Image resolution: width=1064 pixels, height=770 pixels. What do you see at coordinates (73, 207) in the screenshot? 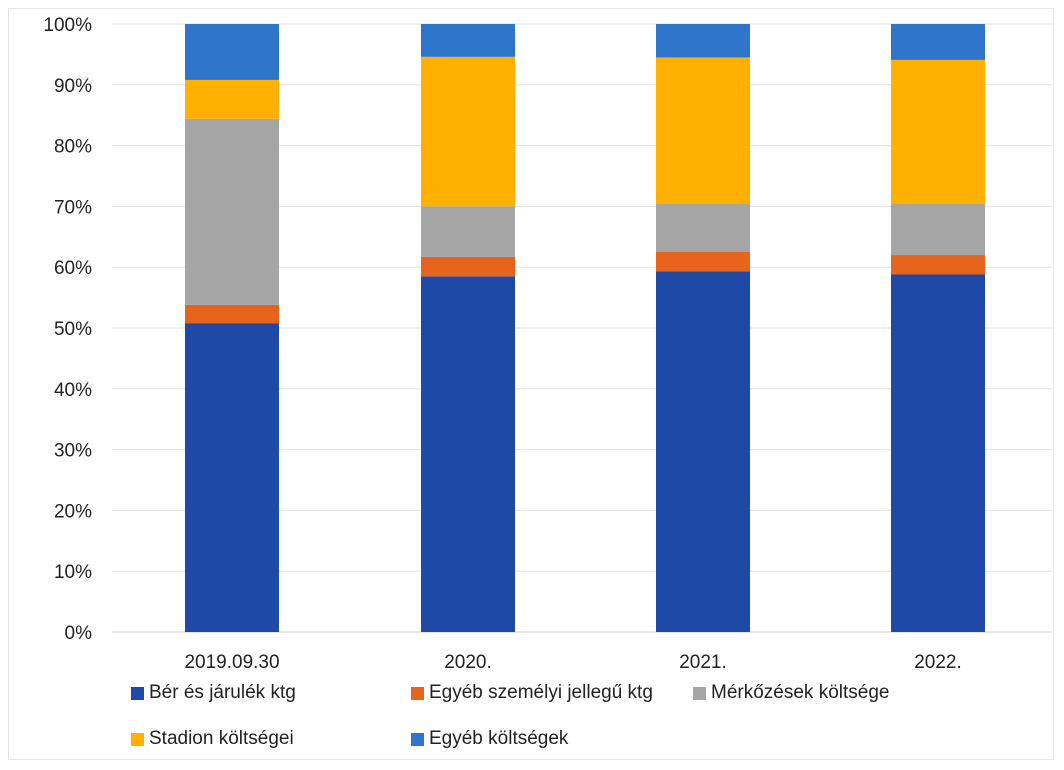
I see `y-tick-label: 70%` at bounding box center [73, 207].